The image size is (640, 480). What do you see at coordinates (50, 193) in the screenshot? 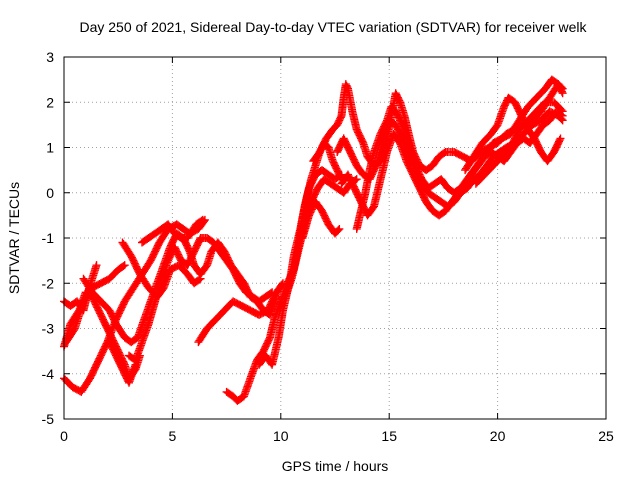
I see `y-tick-label: 0` at bounding box center [50, 193].